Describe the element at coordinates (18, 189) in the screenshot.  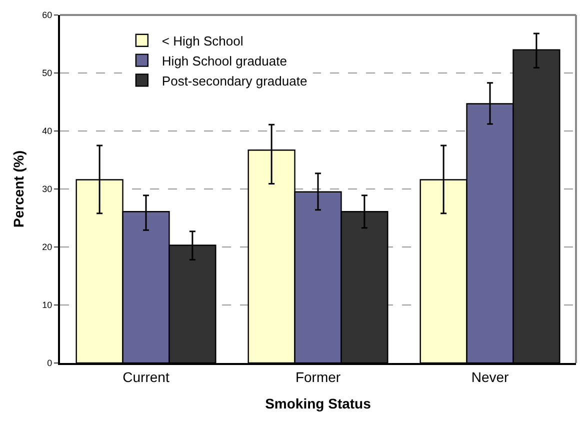
I see `y-axis-title: Percent (%)` at that location.